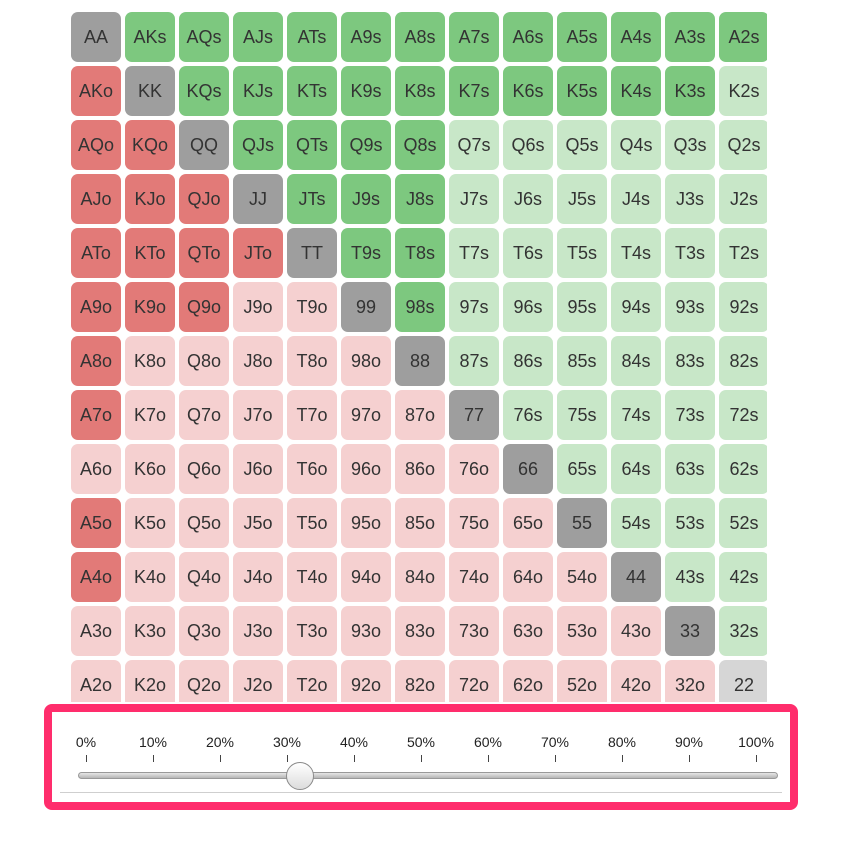 The width and height of the screenshot is (842, 854). Describe the element at coordinates (690, 415) in the screenshot. I see `hand-cell-73s: 73s` at that location.